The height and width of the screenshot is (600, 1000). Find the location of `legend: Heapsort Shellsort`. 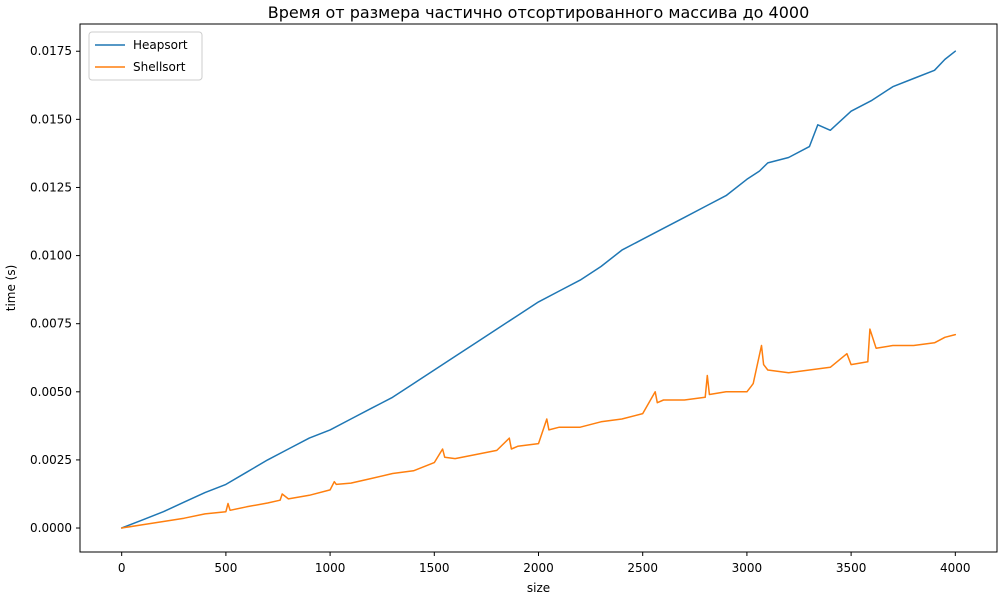

legend: Heapsort Shellsort is located at coordinates (145, 56).